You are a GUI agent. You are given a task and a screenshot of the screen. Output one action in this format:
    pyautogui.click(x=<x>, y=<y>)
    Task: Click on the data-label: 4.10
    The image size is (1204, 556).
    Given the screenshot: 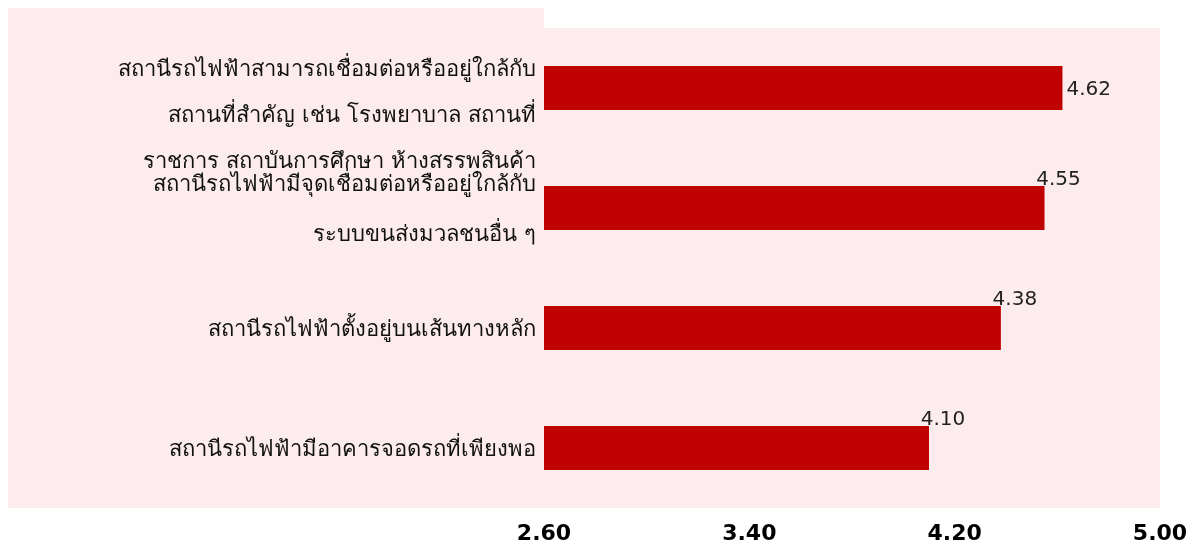 What is the action you would take?
    pyautogui.click(x=943, y=418)
    